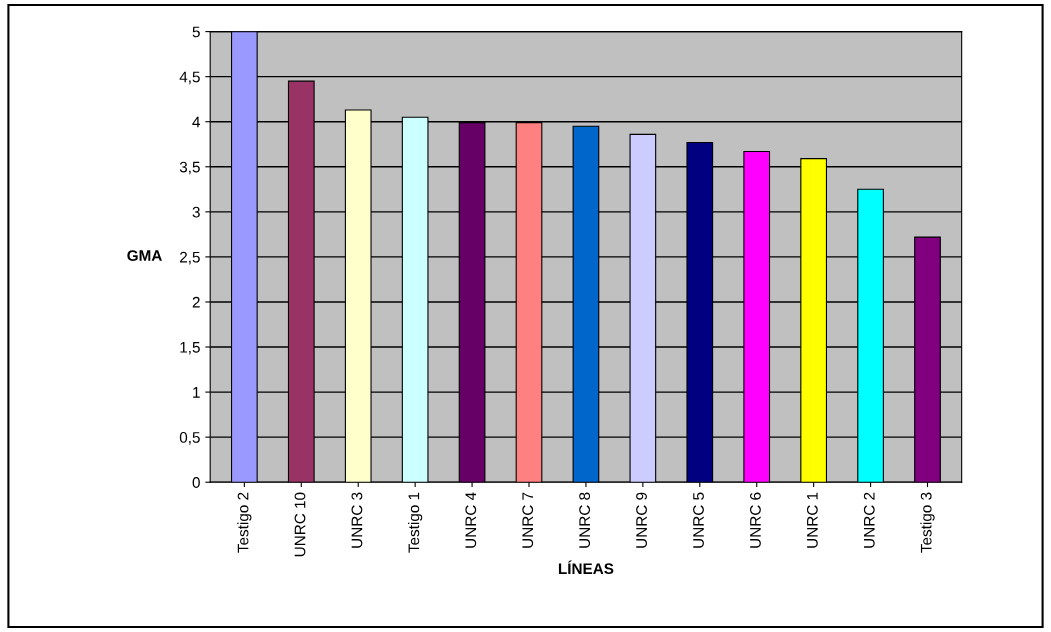 This screenshot has height=632, width=1051. What do you see at coordinates (189, 438) in the screenshot?
I see `y-tick-label: 0,5` at bounding box center [189, 438].